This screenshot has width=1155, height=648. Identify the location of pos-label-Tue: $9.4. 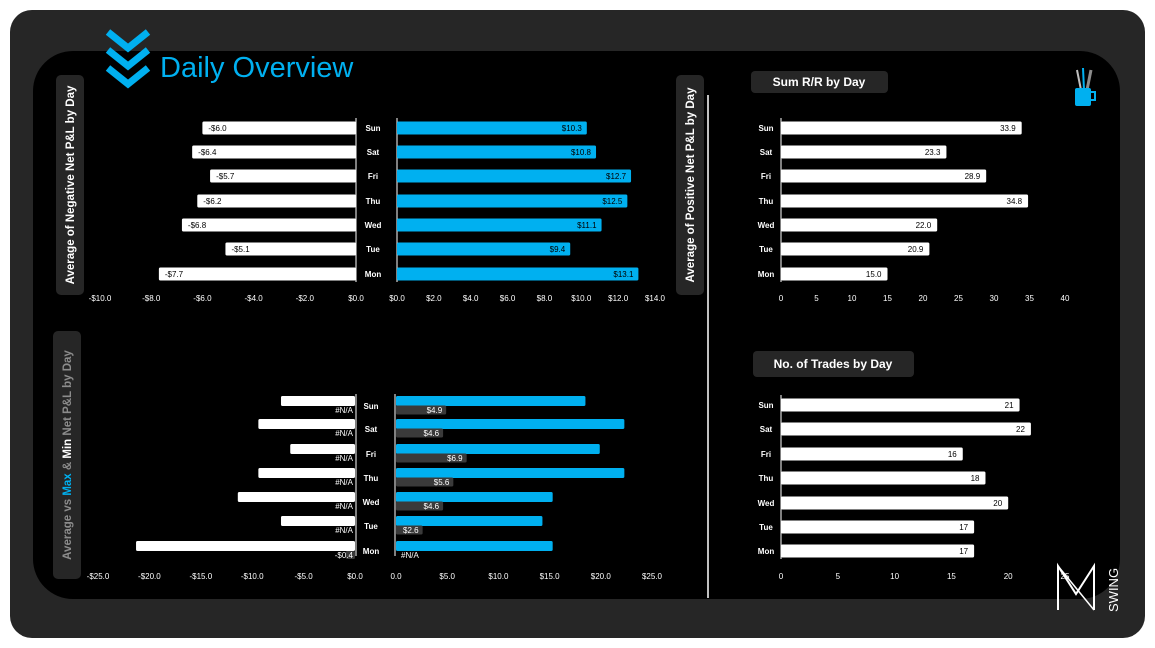
(558, 249).